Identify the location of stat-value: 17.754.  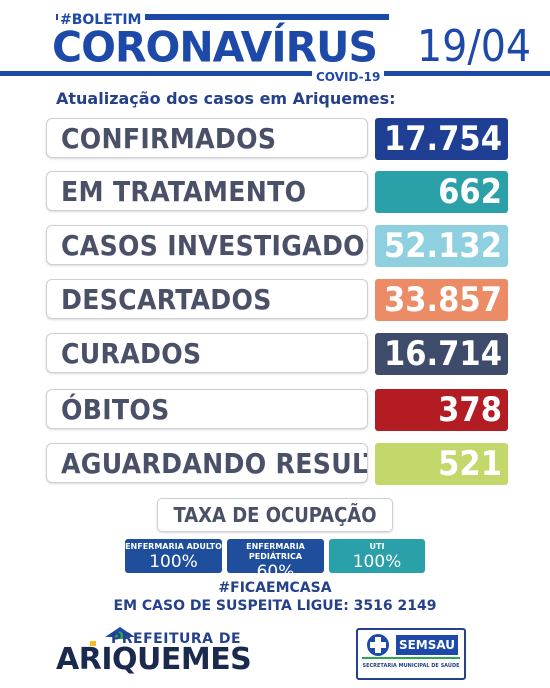
(441, 139).